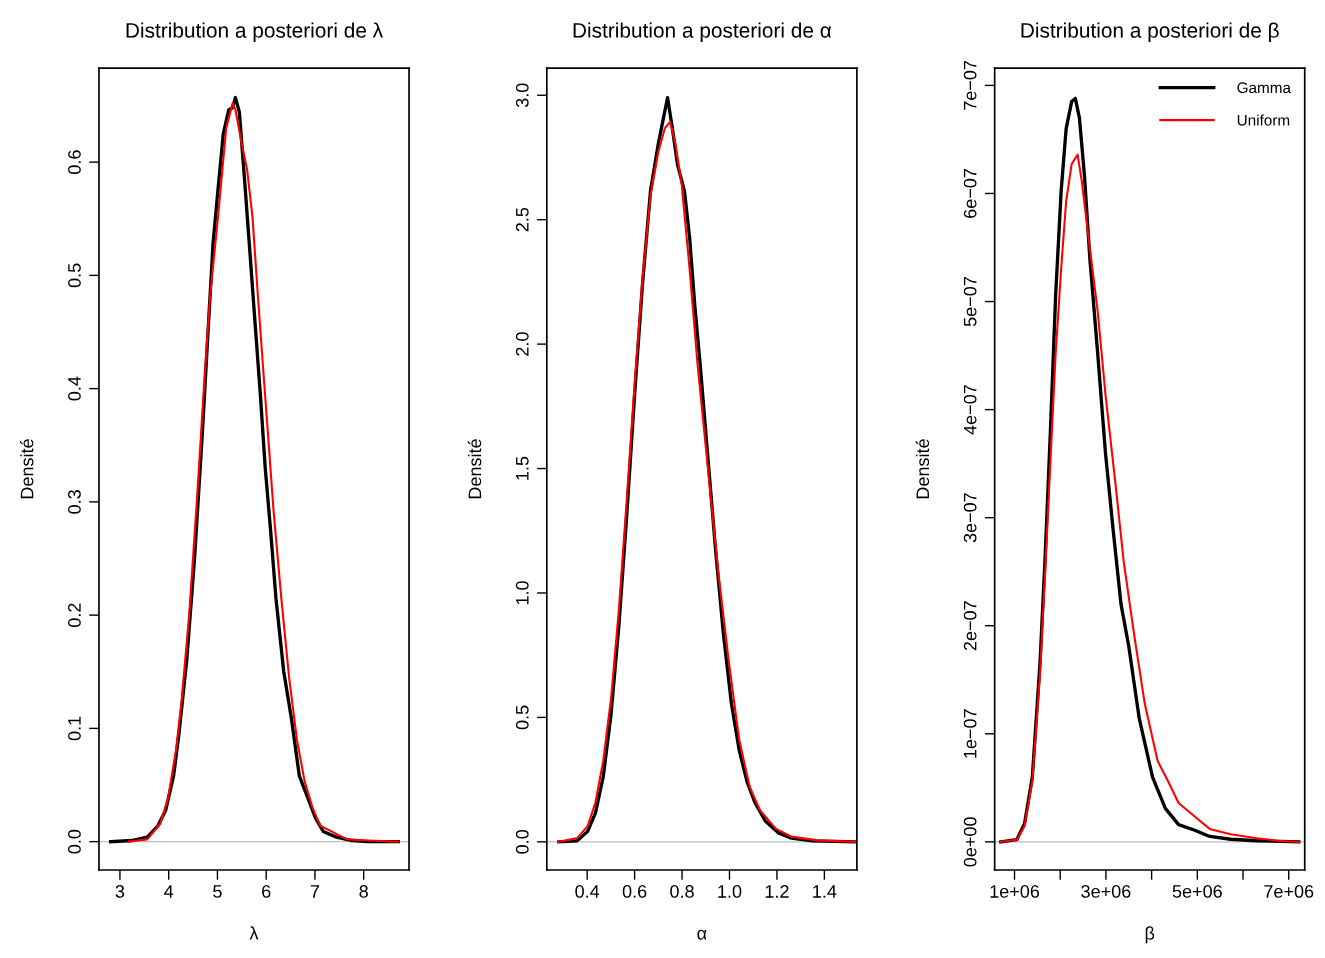 This screenshot has width=1325, height=958. Describe the element at coordinates (1197, 891) in the screenshot. I see `x-tick-label: 5e+06` at that location.